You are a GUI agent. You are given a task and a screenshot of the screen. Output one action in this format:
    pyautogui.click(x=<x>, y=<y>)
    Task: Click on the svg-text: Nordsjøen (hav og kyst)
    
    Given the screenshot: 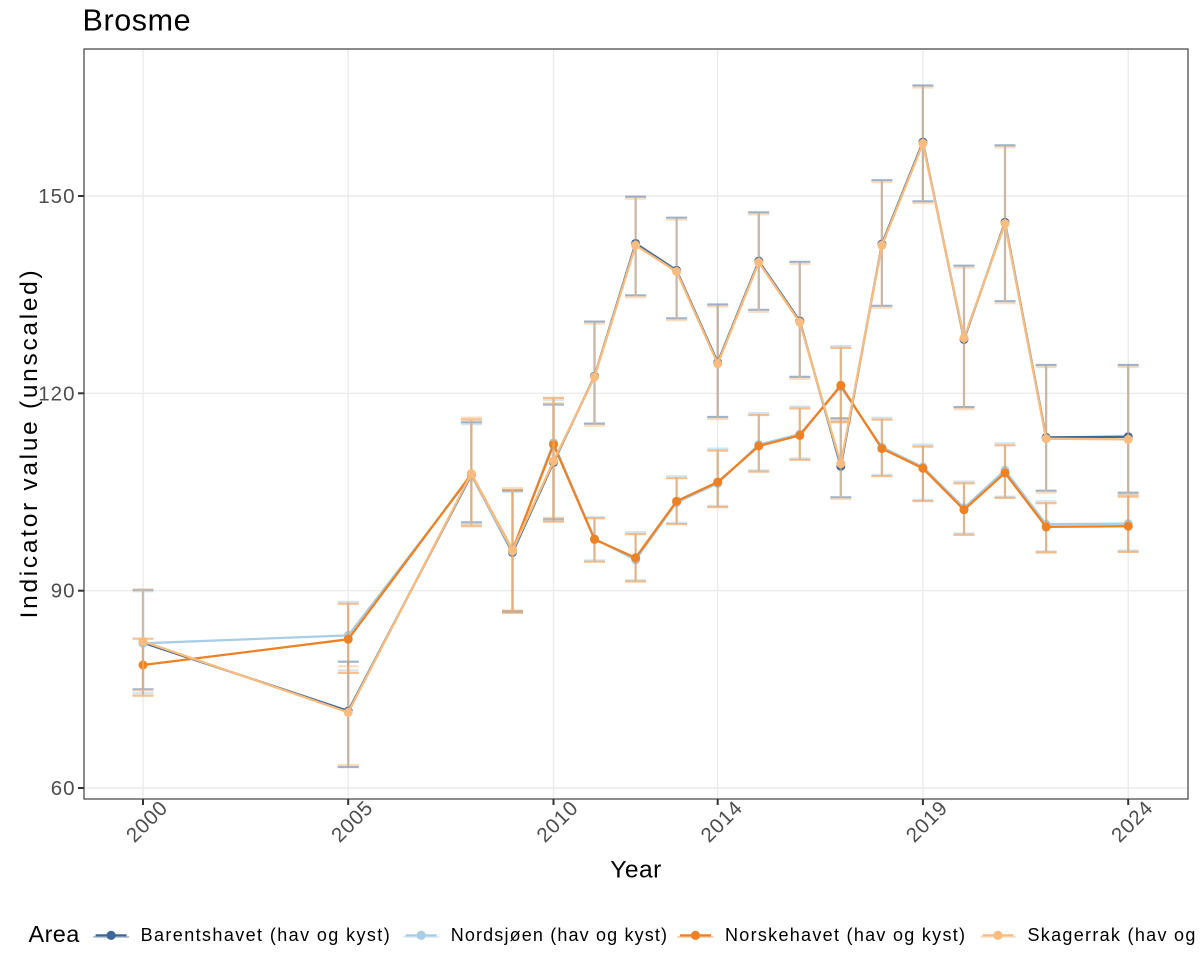 What is the action you would take?
    pyautogui.click(x=560, y=935)
    